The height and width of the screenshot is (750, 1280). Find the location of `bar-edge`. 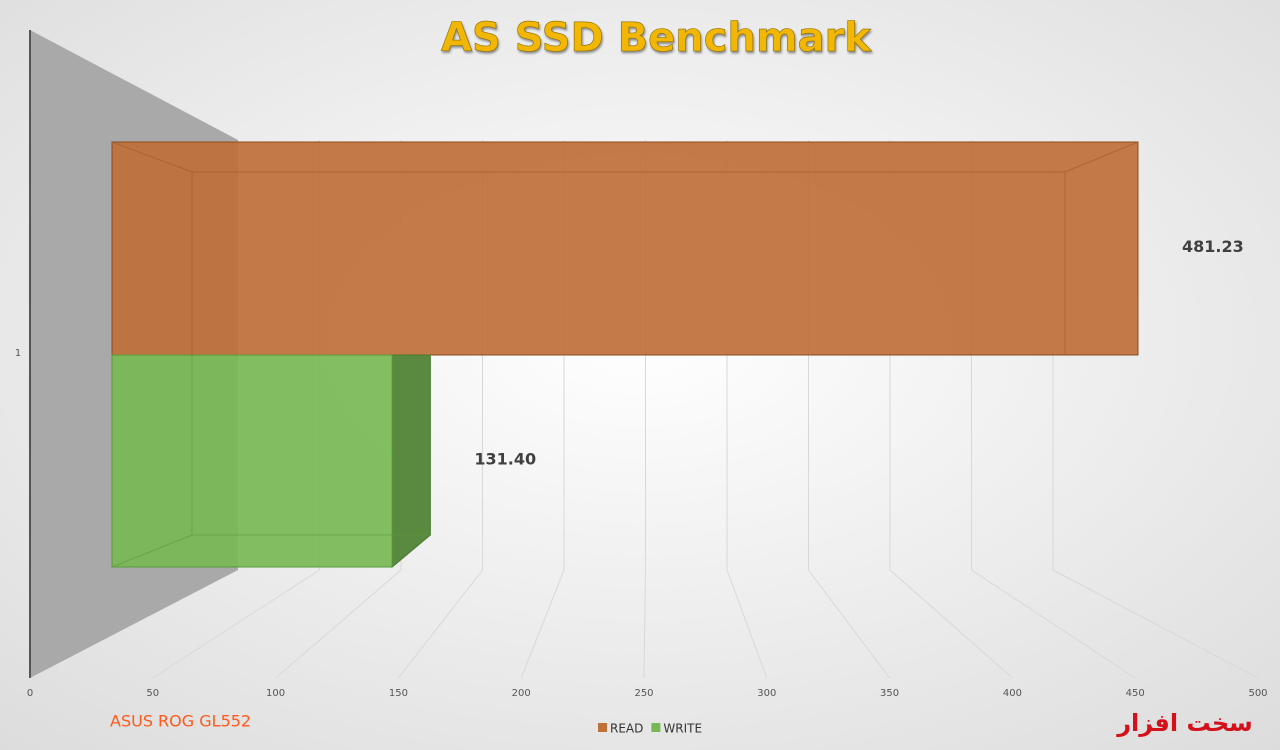

bar-edge is located at coordinates (271, 461).